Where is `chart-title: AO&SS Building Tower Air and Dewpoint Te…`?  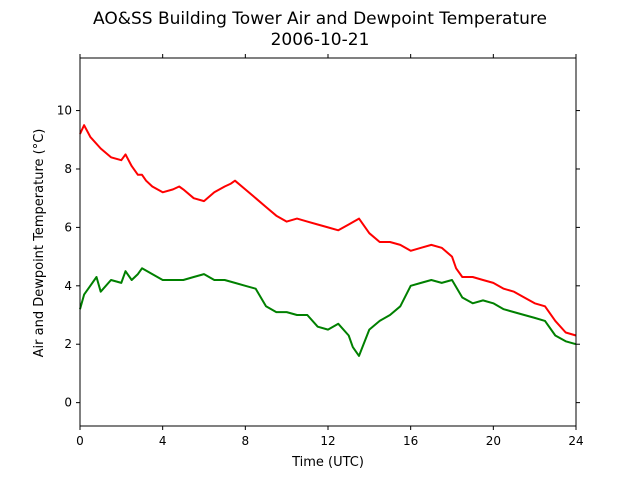
chart-title: AO&SS Building Tower Air and Dewpoint Te… is located at coordinates (320, 19).